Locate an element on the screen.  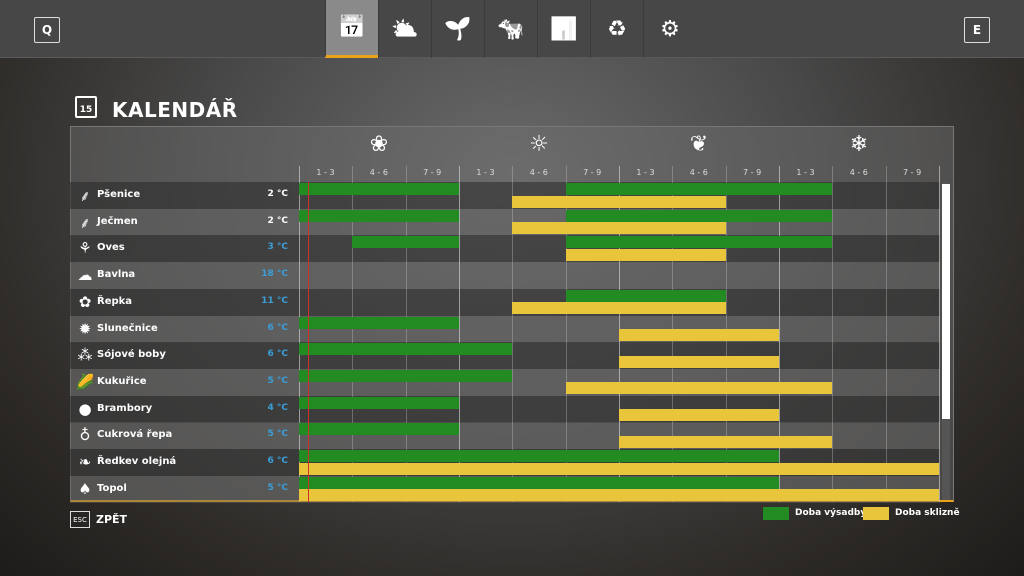
scrollbar-thumb is located at coordinates (946, 301).